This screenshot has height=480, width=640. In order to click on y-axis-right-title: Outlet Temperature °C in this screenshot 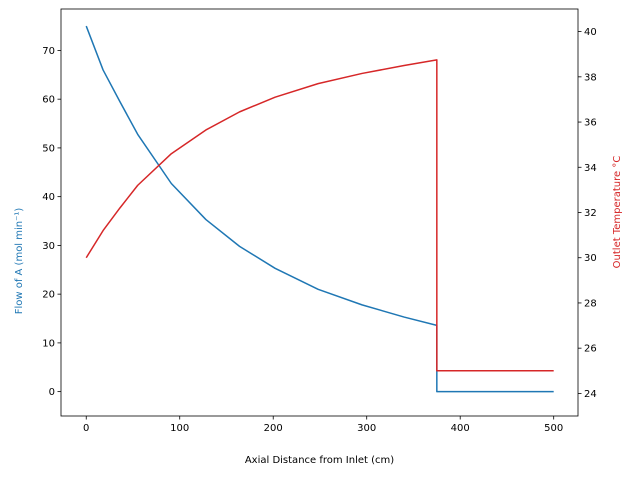, I will do `click(617, 212)`.